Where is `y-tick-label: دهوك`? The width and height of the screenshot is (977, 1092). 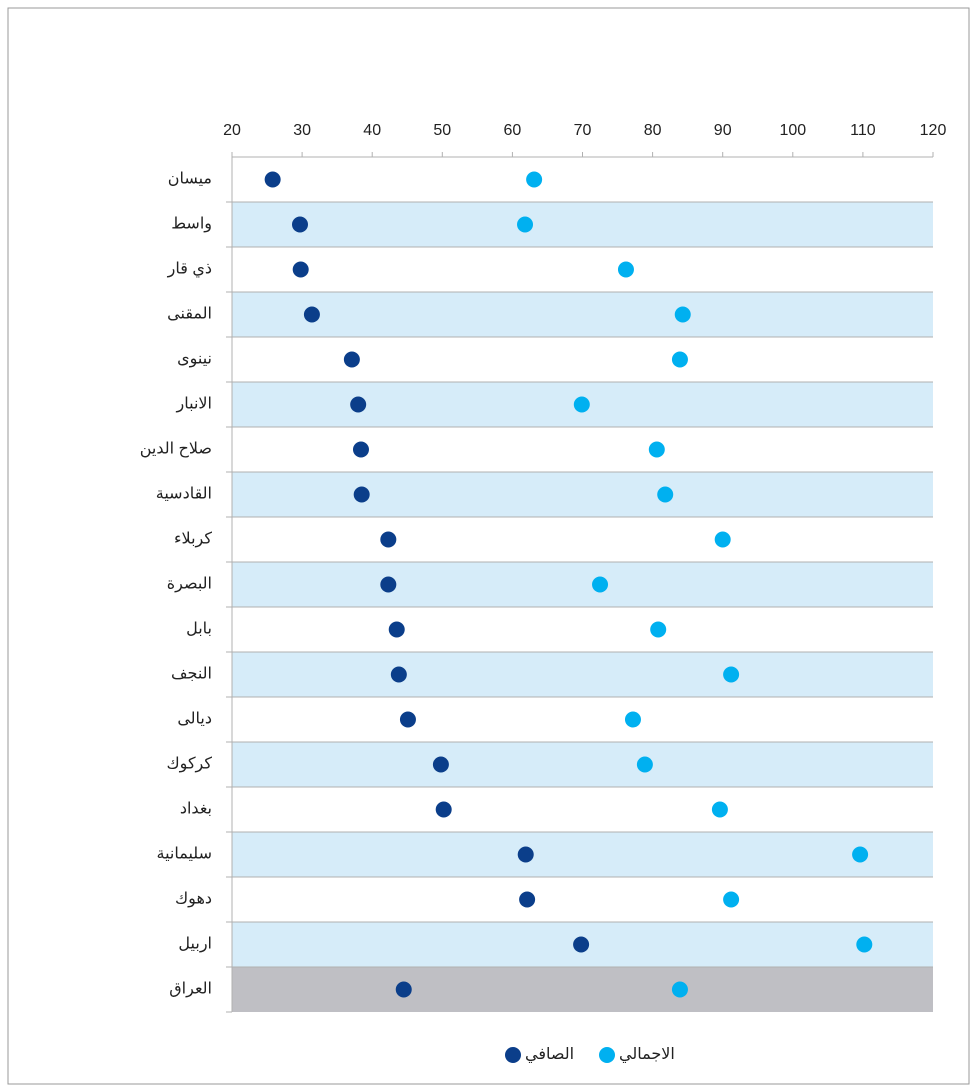
y-tick-label: دهوك is located at coordinates (193, 900).